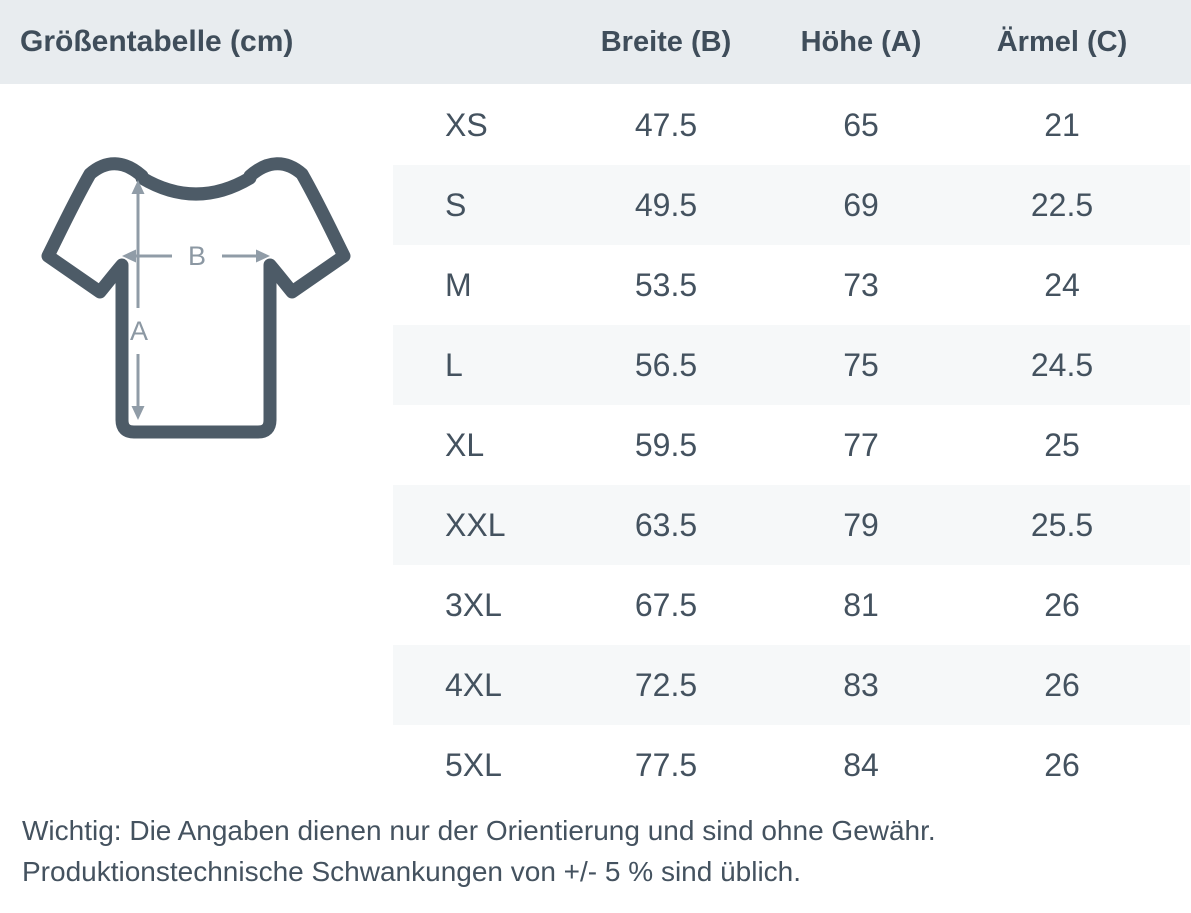 The image size is (1191, 913). Describe the element at coordinates (666, 684) in the screenshot. I see `breite-cell: 72.5` at that location.